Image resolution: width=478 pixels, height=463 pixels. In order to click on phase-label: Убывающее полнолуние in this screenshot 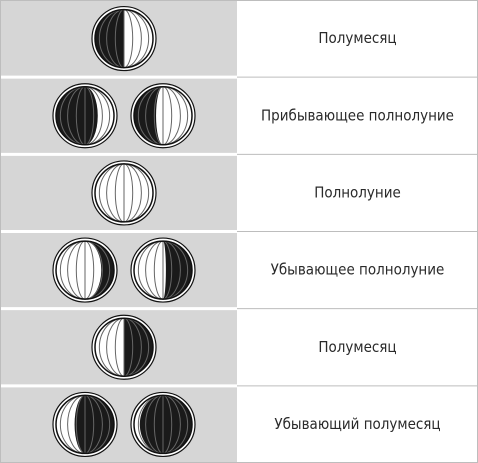, I will do `click(358, 270)`.